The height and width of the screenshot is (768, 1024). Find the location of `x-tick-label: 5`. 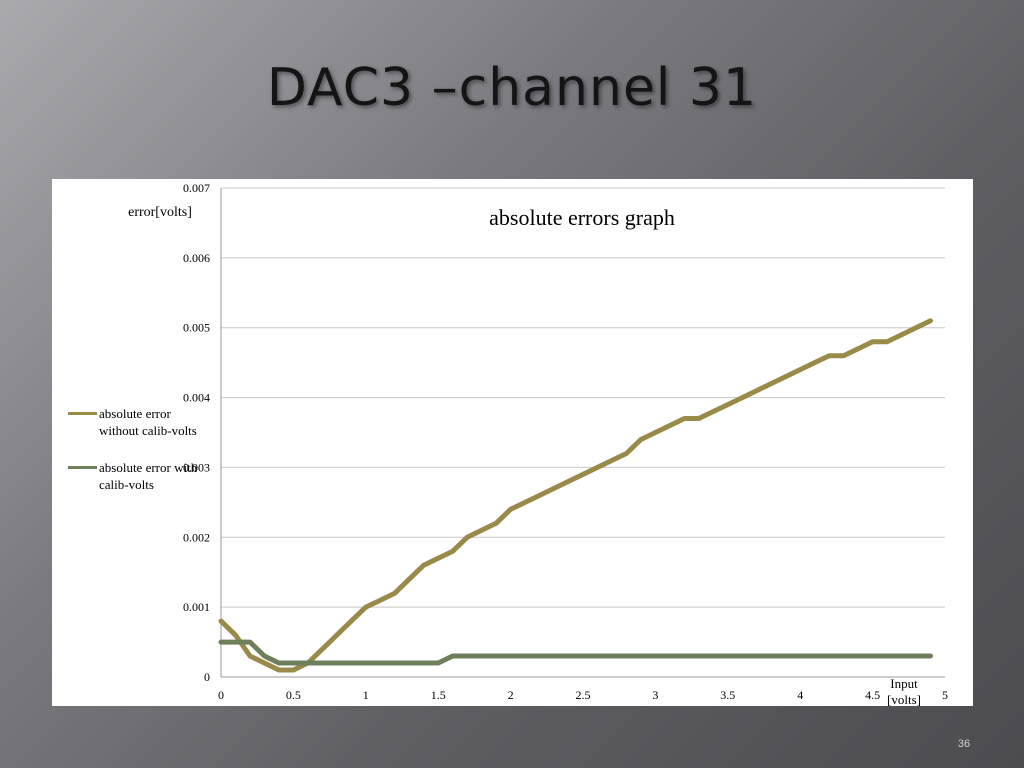

x-tick-label: 5 is located at coordinates (945, 695).